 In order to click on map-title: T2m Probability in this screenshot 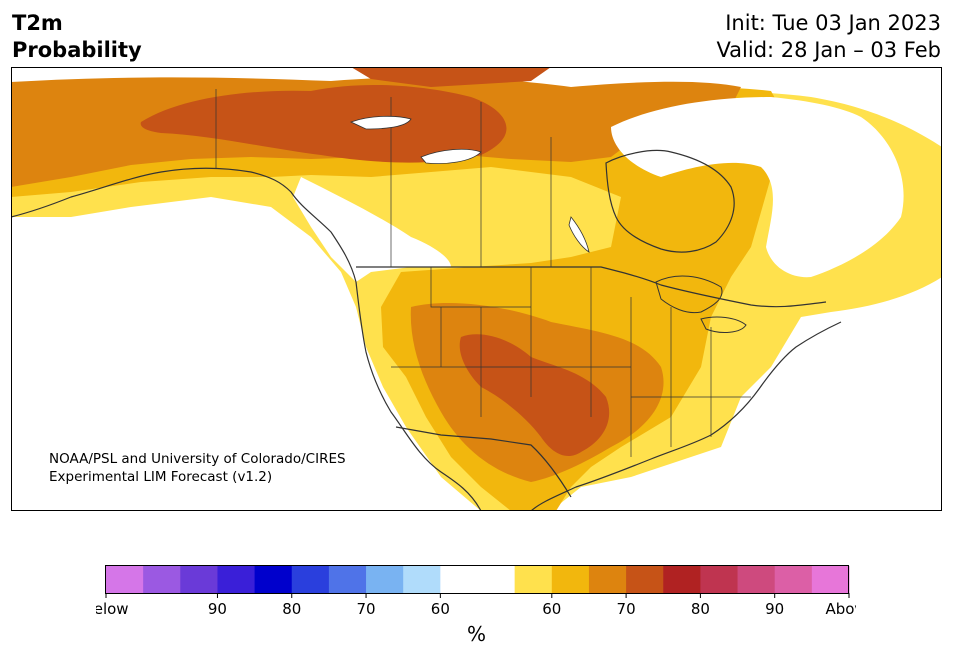, I will do `click(77, 37)`.